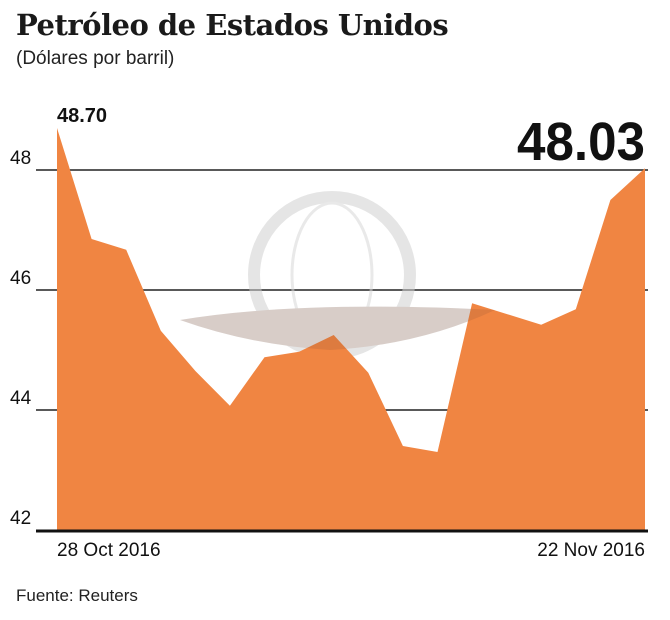 This screenshot has width=670, height=620. What do you see at coordinates (21, 398) in the screenshot?
I see `y-tick-label: 44` at bounding box center [21, 398].